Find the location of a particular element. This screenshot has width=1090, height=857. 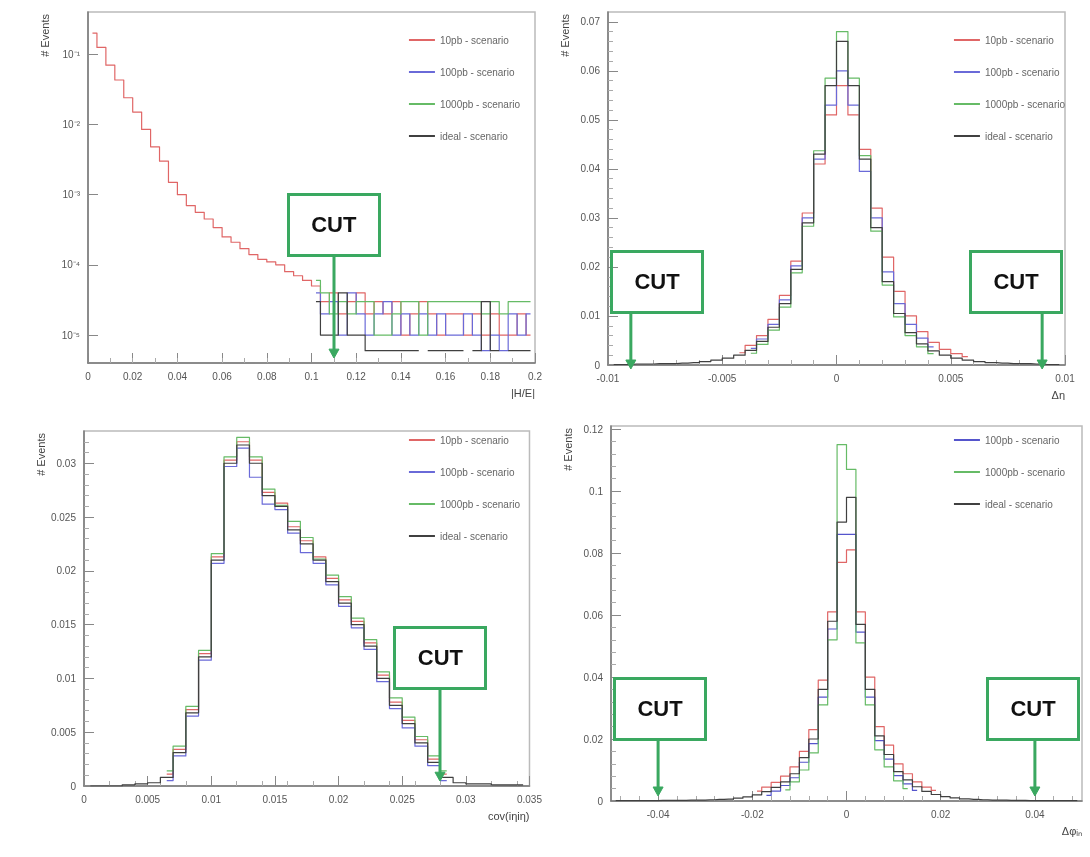

x-tick-label: 0.1 is located at coordinates (311, 376).